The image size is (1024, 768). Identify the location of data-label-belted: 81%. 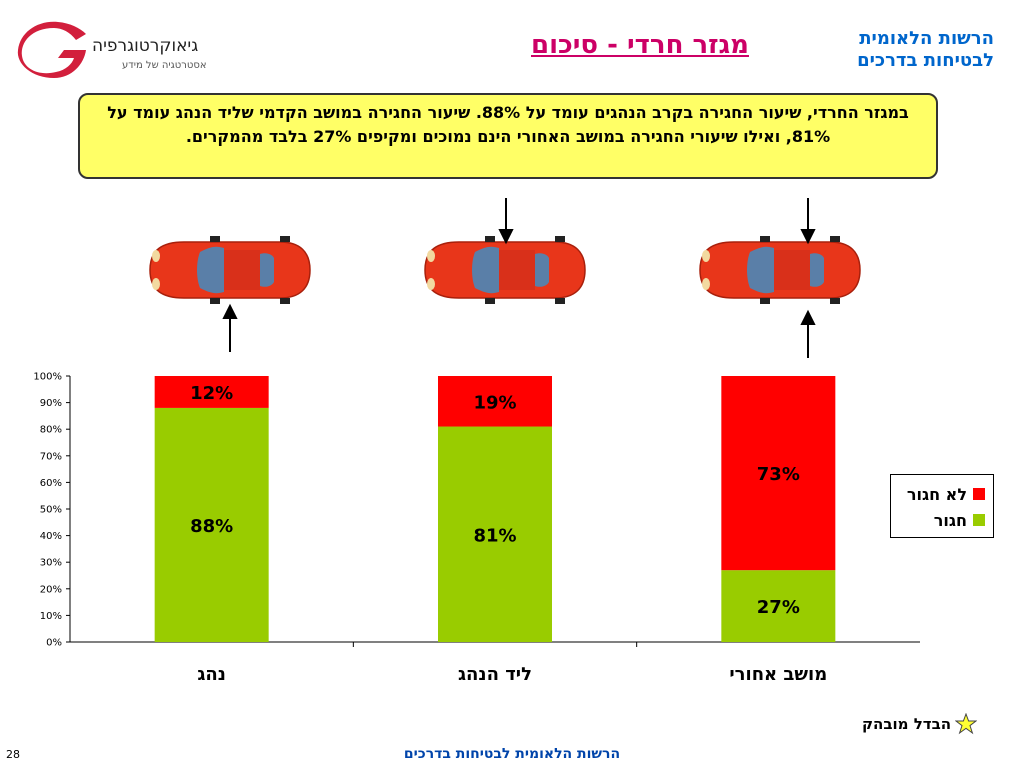
(494, 535).